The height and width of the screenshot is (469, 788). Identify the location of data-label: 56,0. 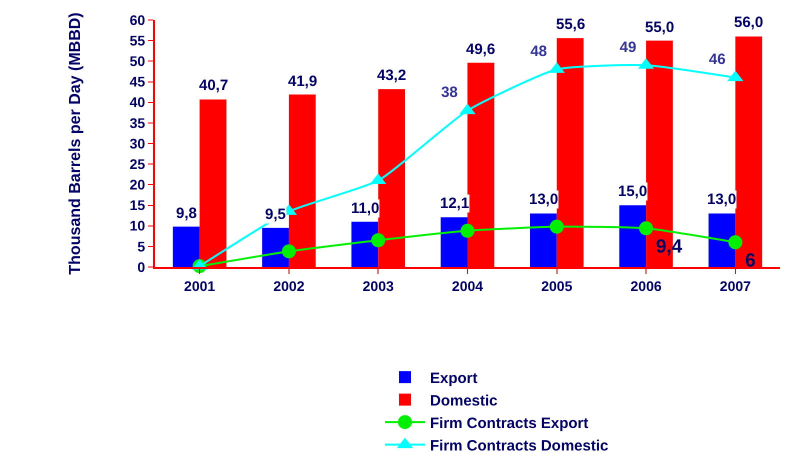
(749, 22).